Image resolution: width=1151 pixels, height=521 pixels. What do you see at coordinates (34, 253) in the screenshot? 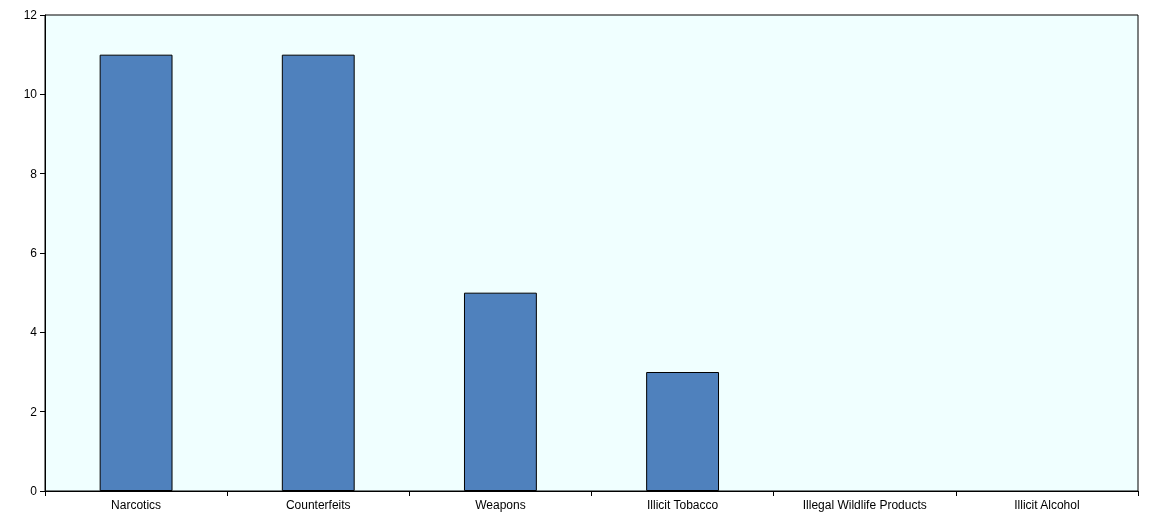
I see `y-tick-label: 6` at bounding box center [34, 253].